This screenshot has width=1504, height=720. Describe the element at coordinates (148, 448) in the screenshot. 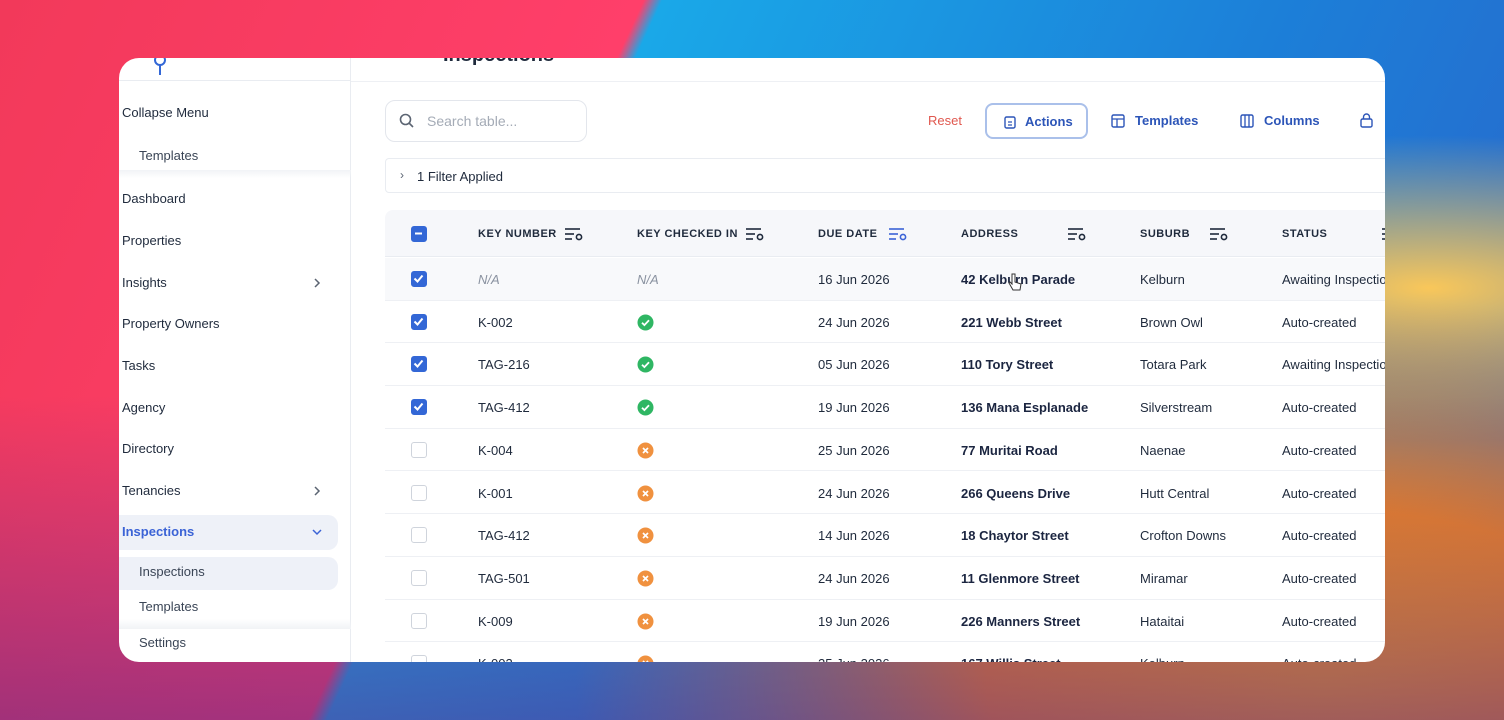

I see `menu-item: Directory` at that location.